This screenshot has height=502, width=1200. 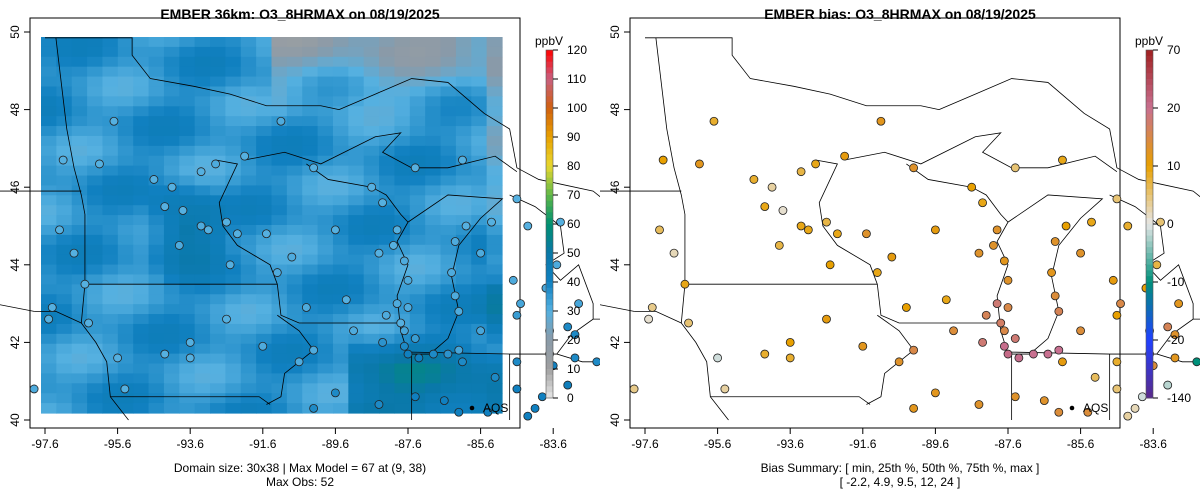 I want to click on x-tick-label: -93.6, so click(x=191, y=444).